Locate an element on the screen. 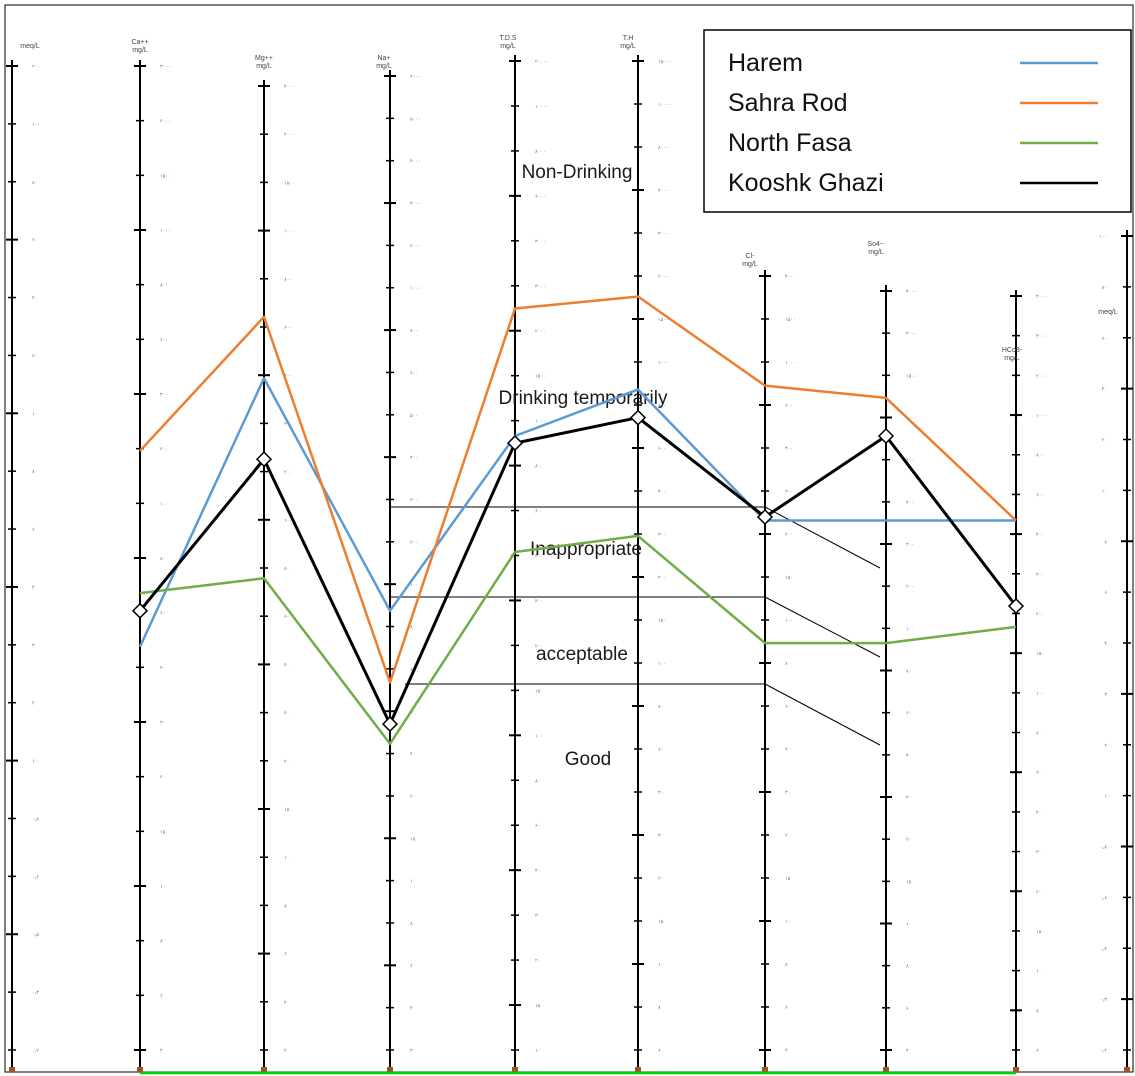 This screenshot has height=1076, width=1135. tick-label-tds: ۱۰۰۰ is located at coordinates (540, 422).